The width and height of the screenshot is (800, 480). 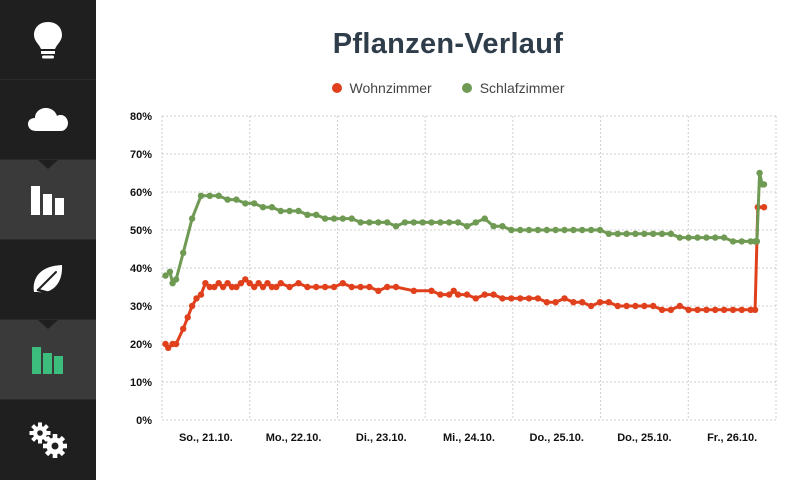 I want to click on y-tick-label: 70%, so click(x=141, y=155).